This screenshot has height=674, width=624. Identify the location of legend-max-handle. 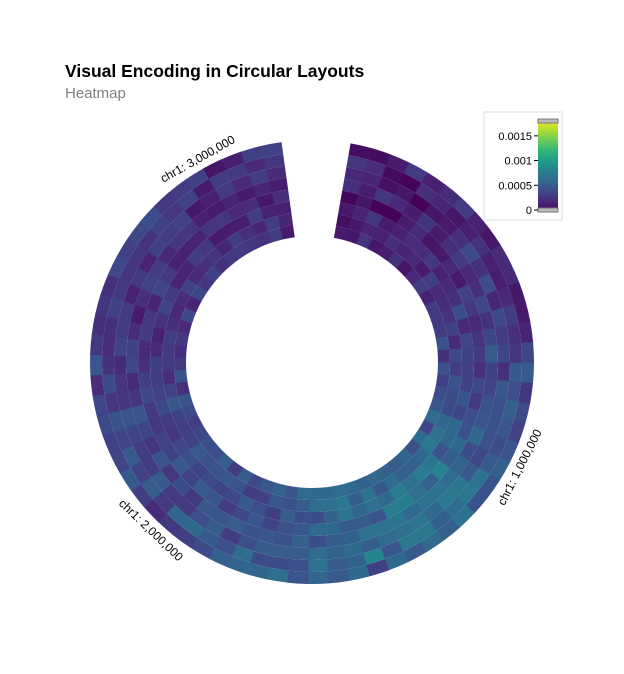
(548, 121).